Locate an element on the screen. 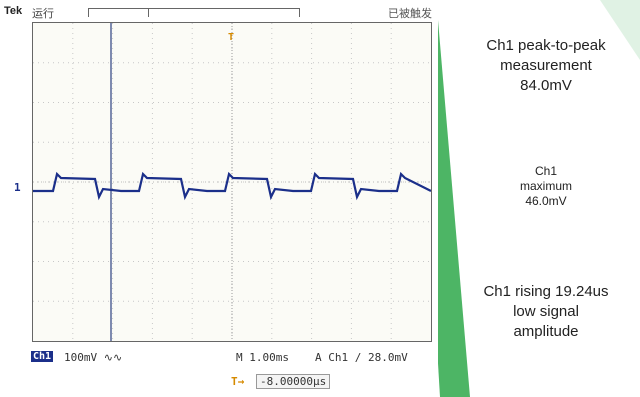  brand-label: Tek is located at coordinates (13, 11).